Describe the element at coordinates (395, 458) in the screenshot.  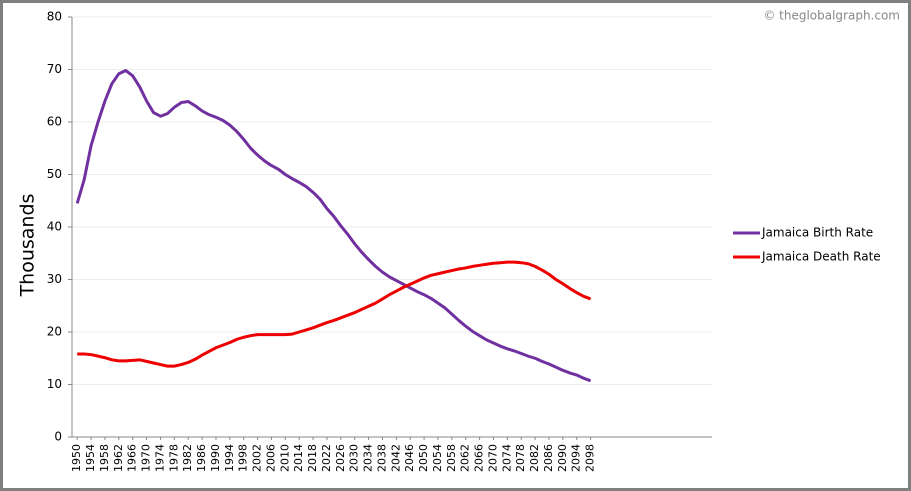
I see `x-tick-label: 2042` at that location.